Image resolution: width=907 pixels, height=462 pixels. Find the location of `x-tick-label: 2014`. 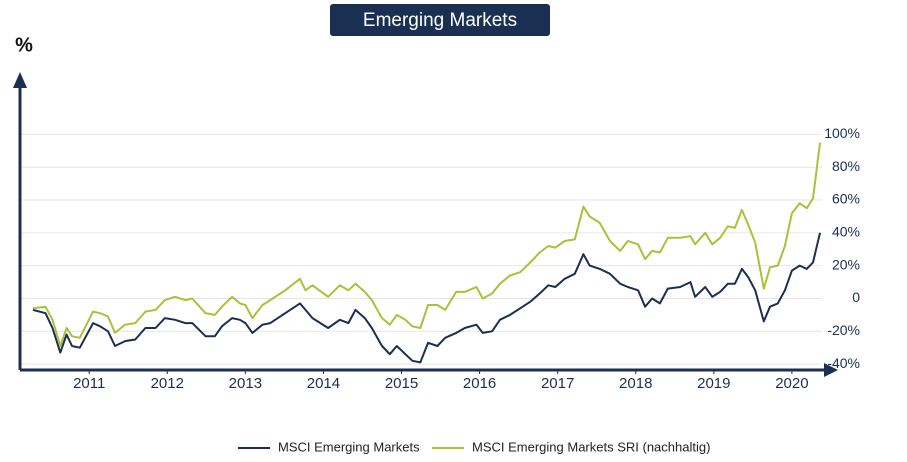

x-tick-label: 2014 is located at coordinates (323, 383).